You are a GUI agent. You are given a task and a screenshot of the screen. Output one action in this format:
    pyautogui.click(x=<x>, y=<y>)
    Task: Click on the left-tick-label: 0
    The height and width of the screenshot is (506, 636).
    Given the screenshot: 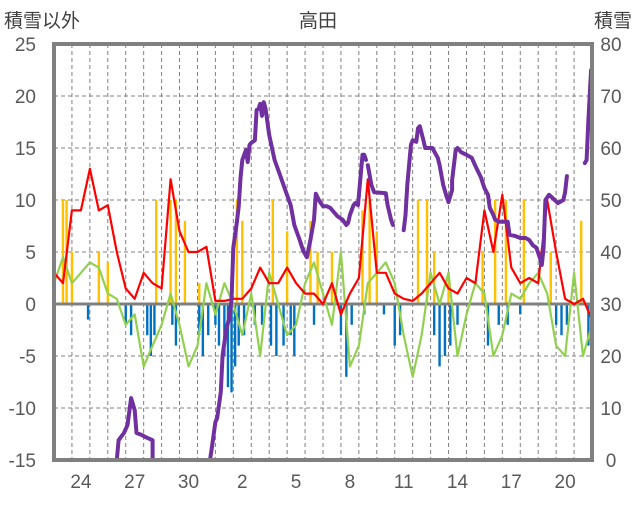 What is the action you would take?
    pyautogui.click(x=30, y=305)
    